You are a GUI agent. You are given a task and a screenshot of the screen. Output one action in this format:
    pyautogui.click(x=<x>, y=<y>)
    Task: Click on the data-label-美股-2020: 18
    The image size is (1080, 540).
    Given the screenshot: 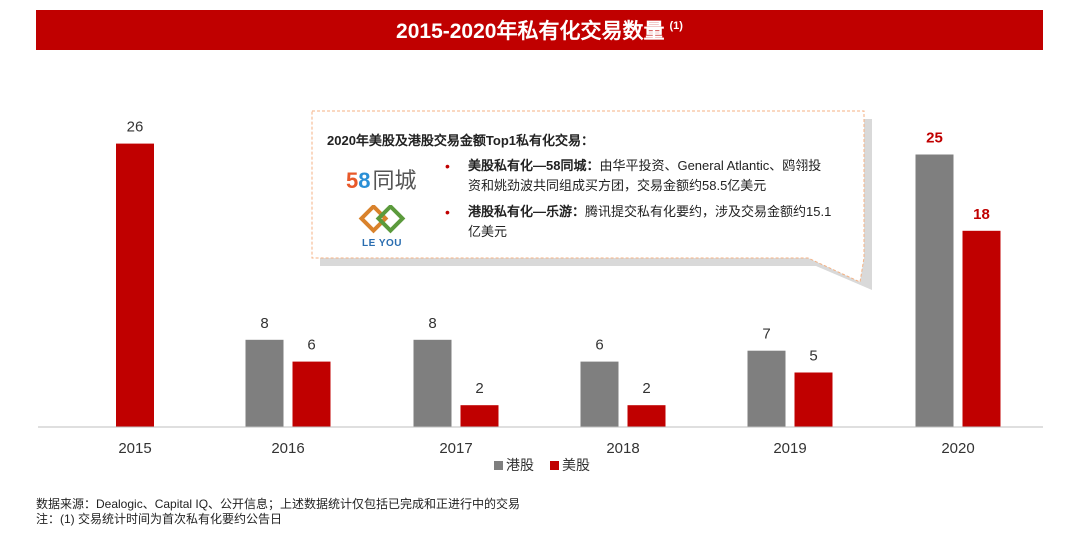 What is the action you would take?
    pyautogui.click(x=981, y=214)
    